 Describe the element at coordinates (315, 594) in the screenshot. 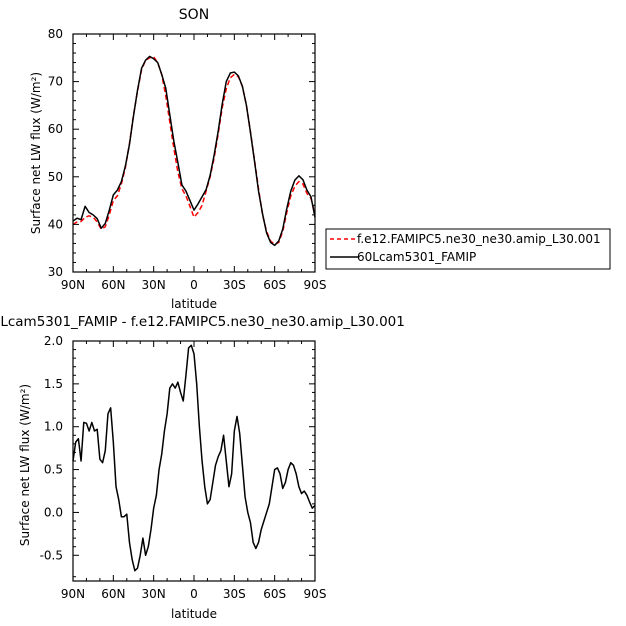

I see `bottom-x-tick-label: 90S` at that location.